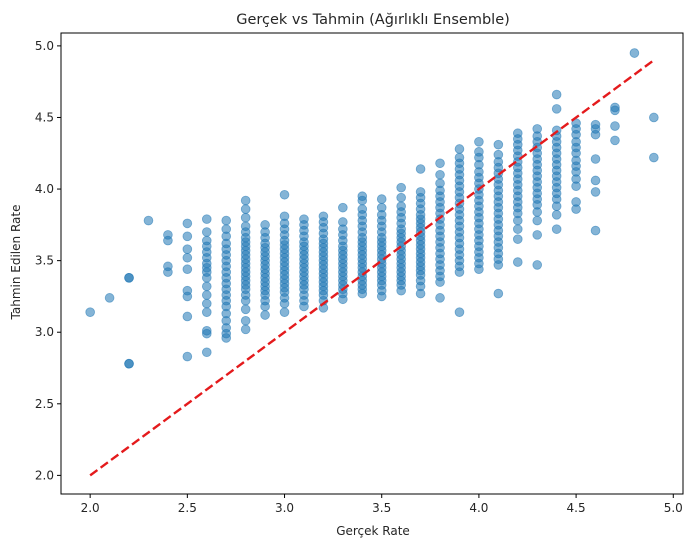 This screenshot has width=693, height=547. I want to click on y-tick-label: 3.5, so click(44, 261).